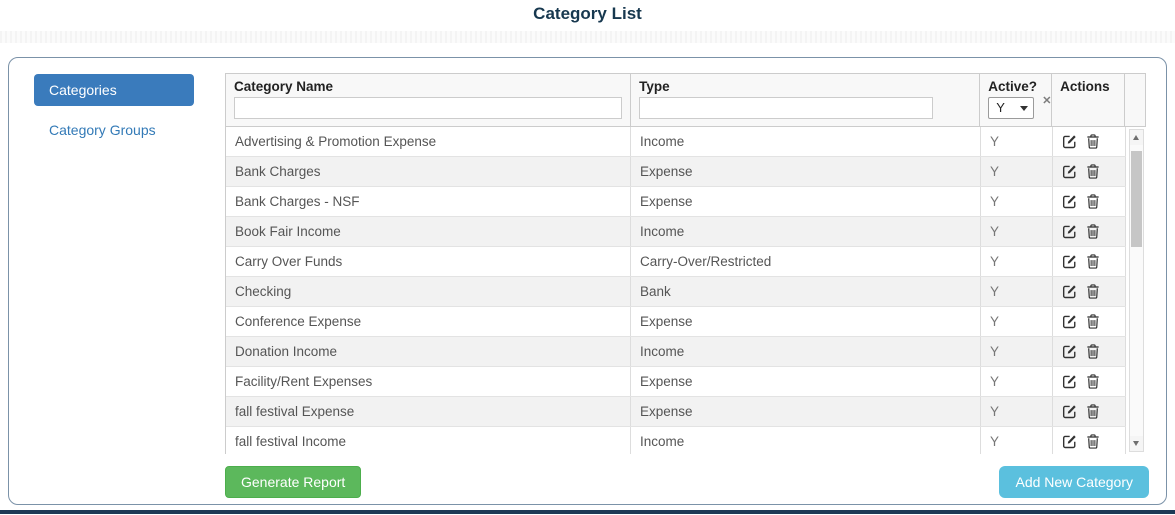 The height and width of the screenshot is (515, 1175). I want to click on category-name-header-label: Category Name, so click(284, 86).